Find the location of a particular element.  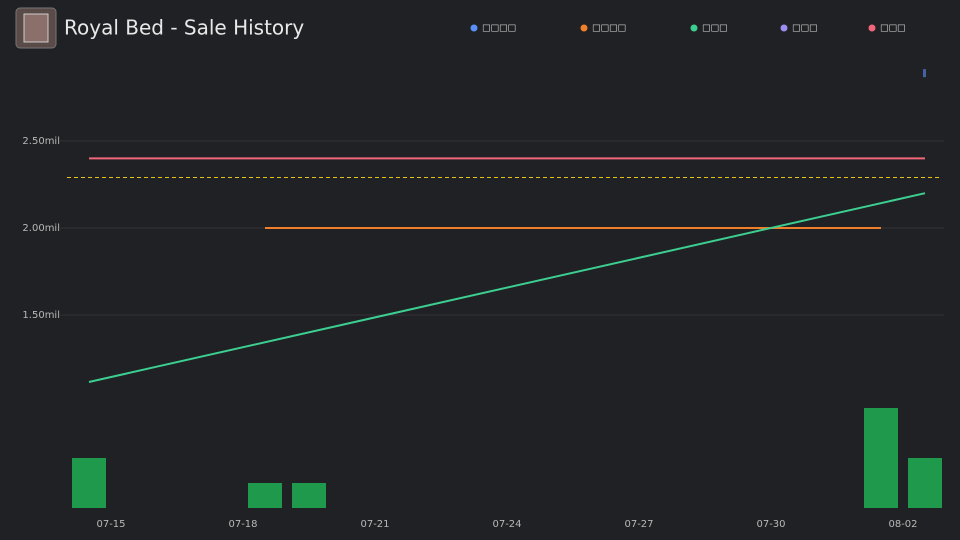

x-tick-label: 07-27 is located at coordinates (638, 524).